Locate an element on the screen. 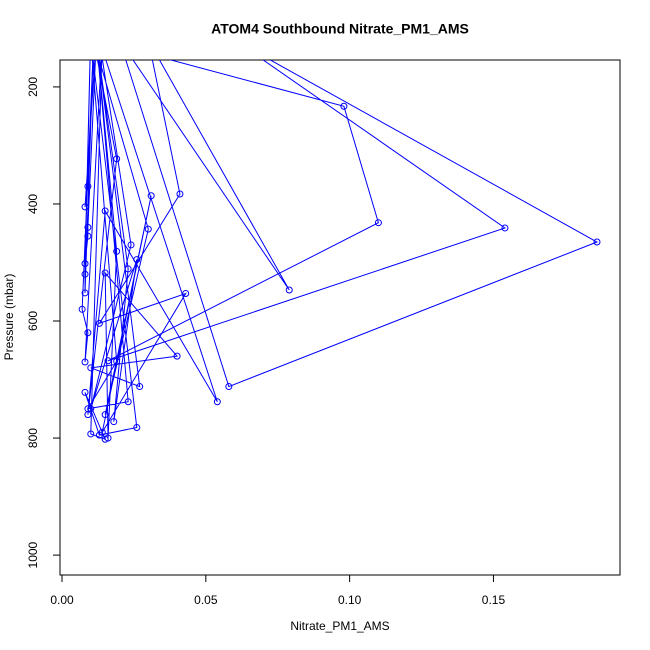 This screenshot has height=650, width=650. x-tick-label: 0.00 is located at coordinates (62, 600).